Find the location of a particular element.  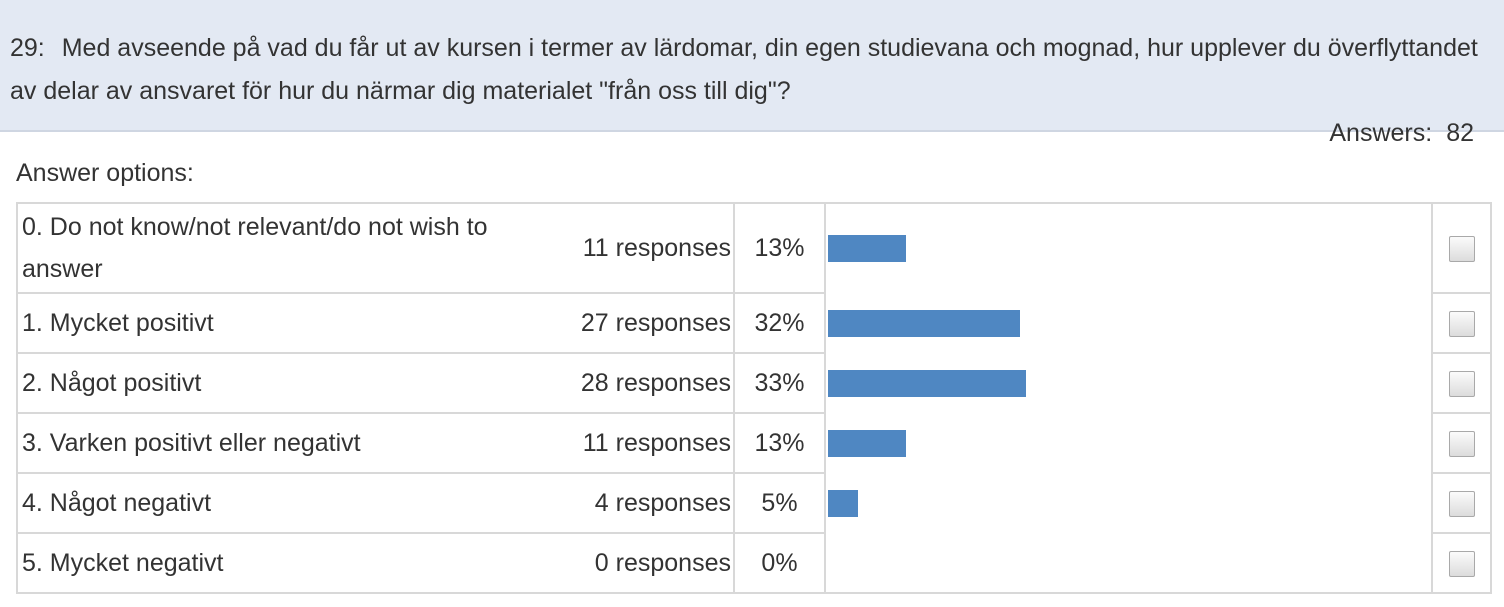

option-row: 5. Mycket negativt 0 responses 0% is located at coordinates (754, 563).